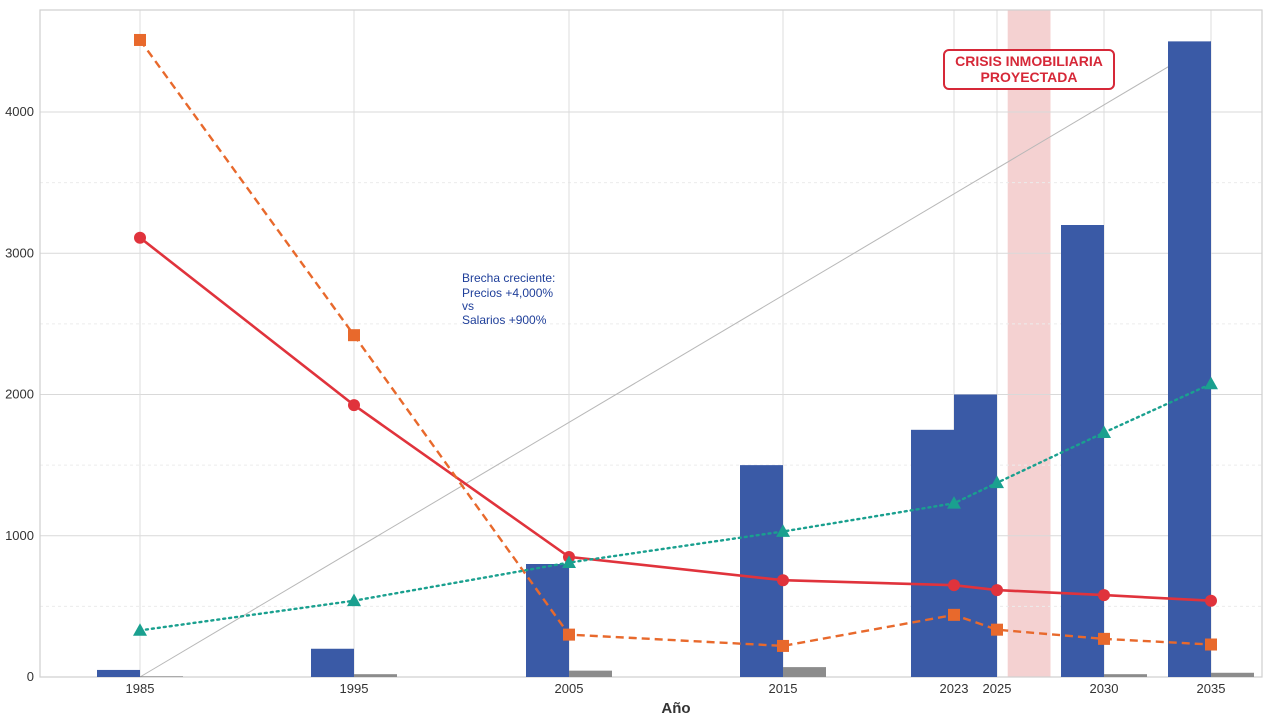  Describe the element at coordinates (19, 535) in the screenshot. I see `y-tick-label: 1000` at that location.